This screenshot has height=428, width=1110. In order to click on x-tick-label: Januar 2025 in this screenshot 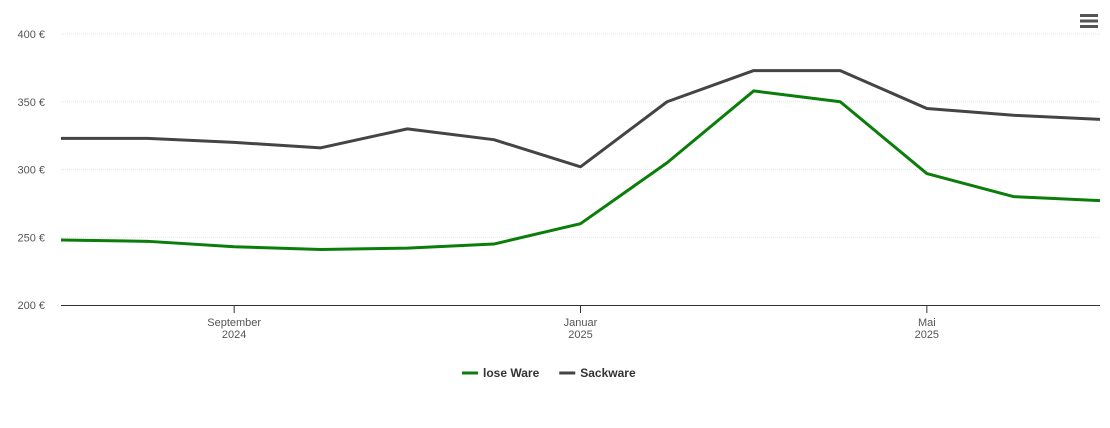, I will do `click(581, 329)`.